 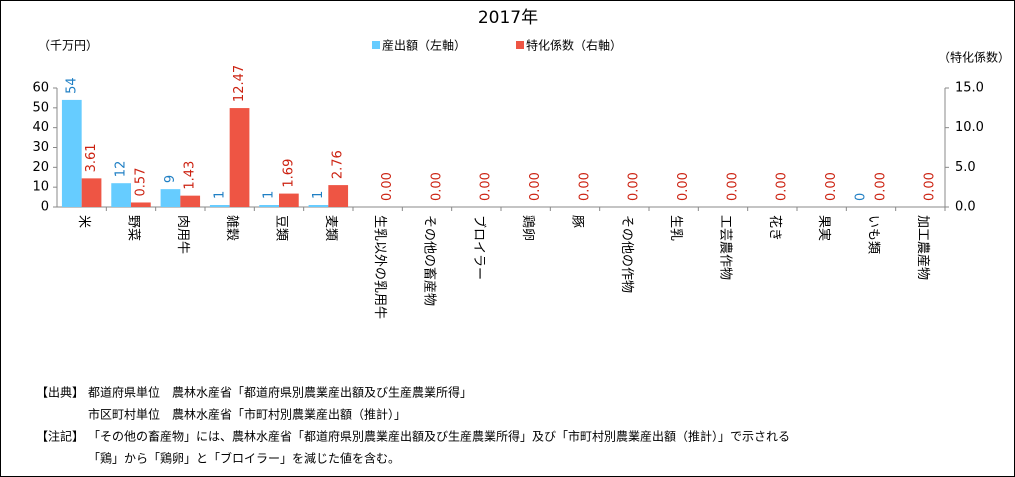 I want to click on data-label: 0.57, so click(x=140, y=182).